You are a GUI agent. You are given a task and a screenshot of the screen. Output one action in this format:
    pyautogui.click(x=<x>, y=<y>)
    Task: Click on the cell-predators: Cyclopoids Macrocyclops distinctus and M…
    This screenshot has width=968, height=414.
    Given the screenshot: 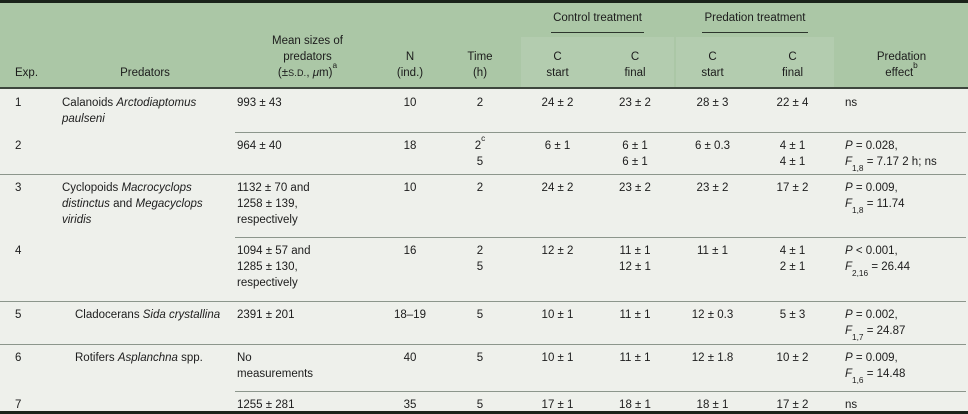 What is the action you would take?
    pyautogui.click(x=132, y=204)
    